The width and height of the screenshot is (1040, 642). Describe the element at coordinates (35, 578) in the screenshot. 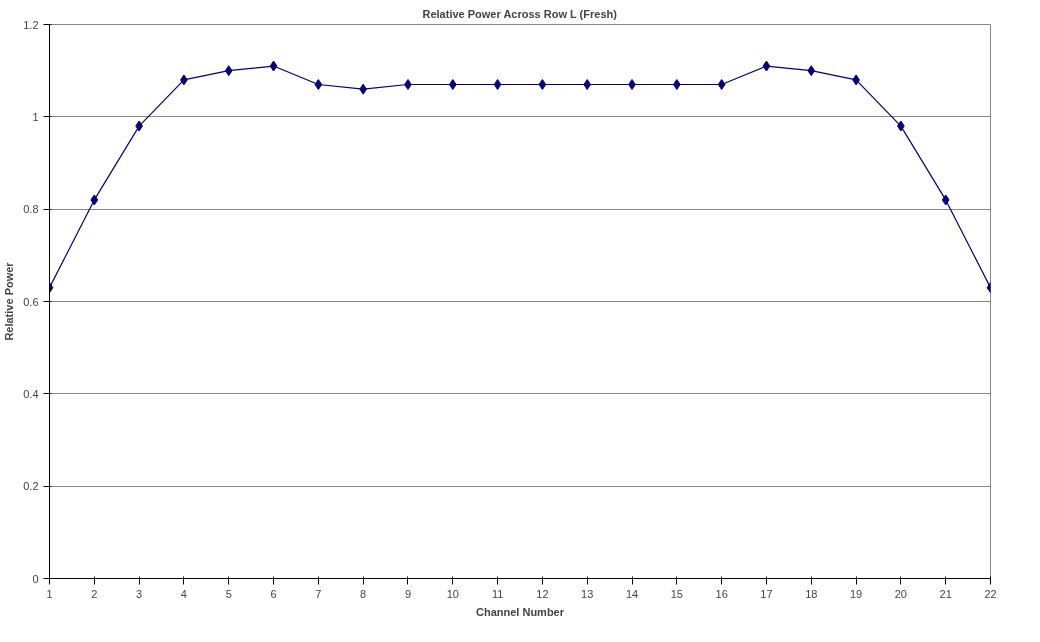

I see `y-tick-label: 0` at that location.